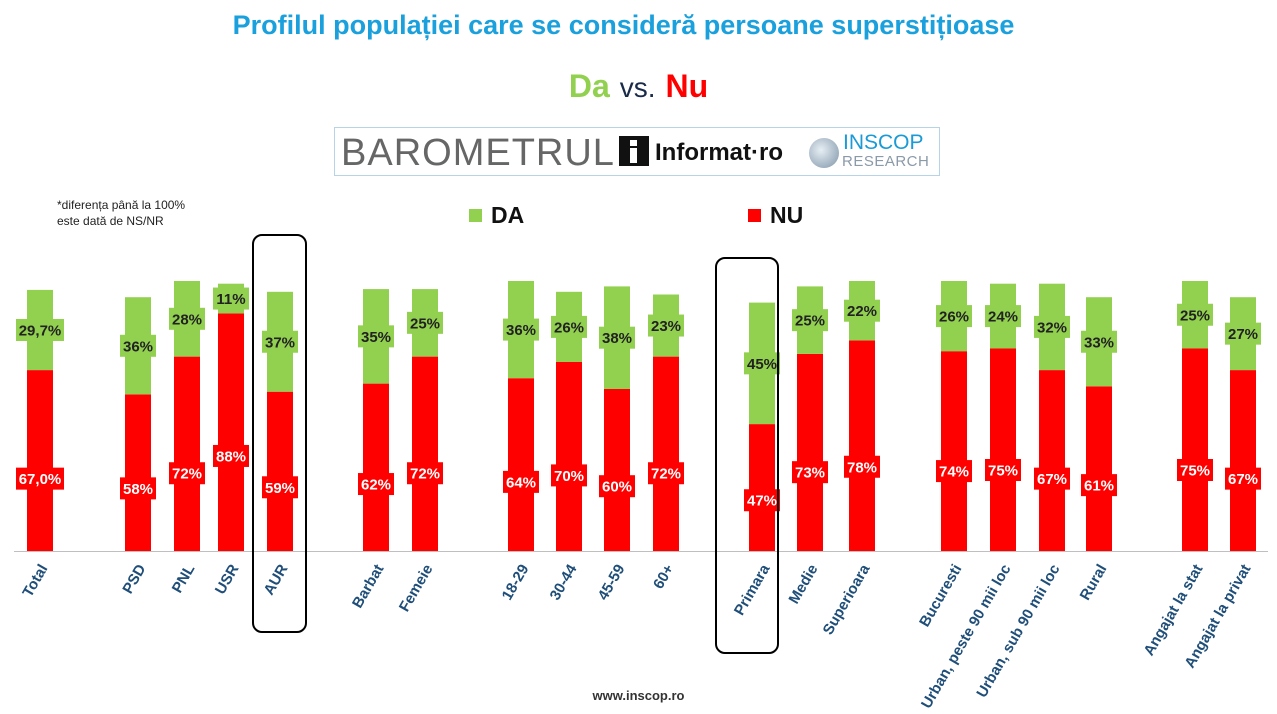 This screenshot has width=1277, height=714. Describe the element at coordinates (187, 319) in the screenshot. I see `data-label-da-pnl: 28%` at that location.